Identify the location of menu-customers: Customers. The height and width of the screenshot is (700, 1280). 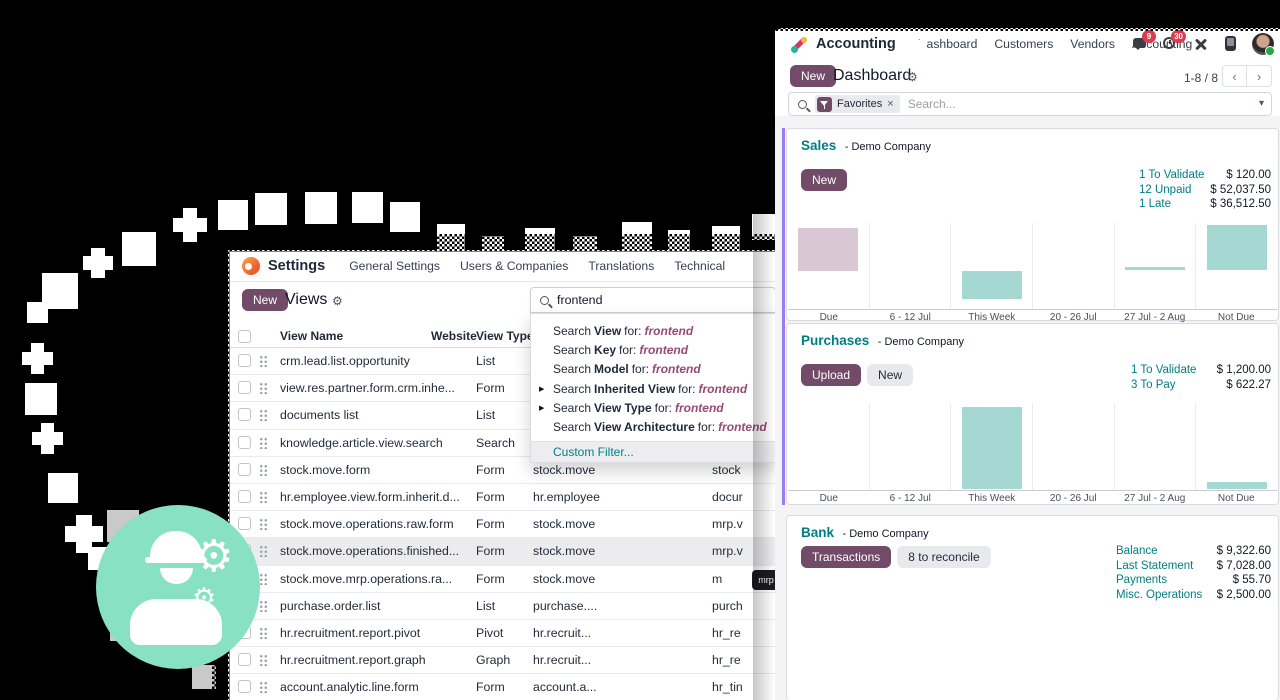
(1024, 44).